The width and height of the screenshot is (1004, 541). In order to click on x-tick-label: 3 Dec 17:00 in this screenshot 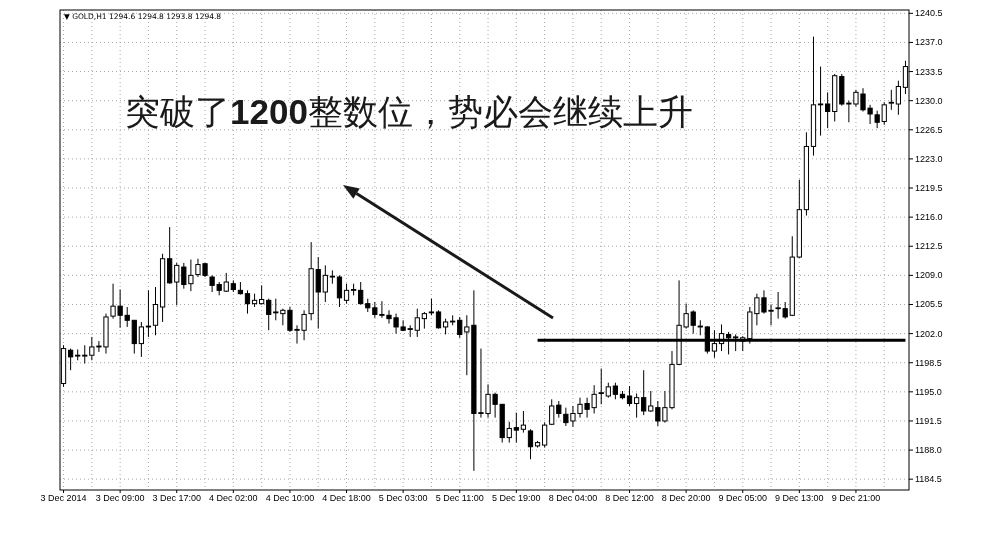, I will do `click(177, 498)`.